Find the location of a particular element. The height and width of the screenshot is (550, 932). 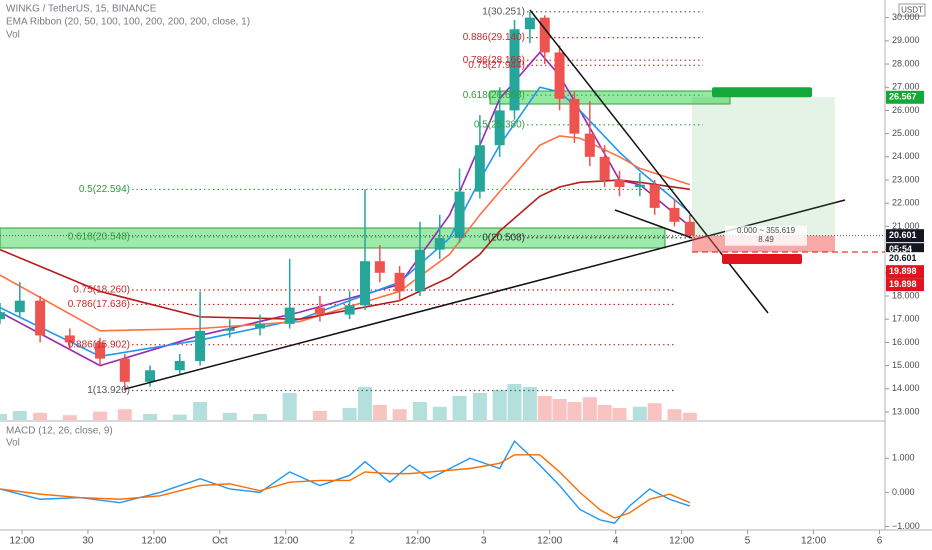

info-box is located at coordinates (766, 235).